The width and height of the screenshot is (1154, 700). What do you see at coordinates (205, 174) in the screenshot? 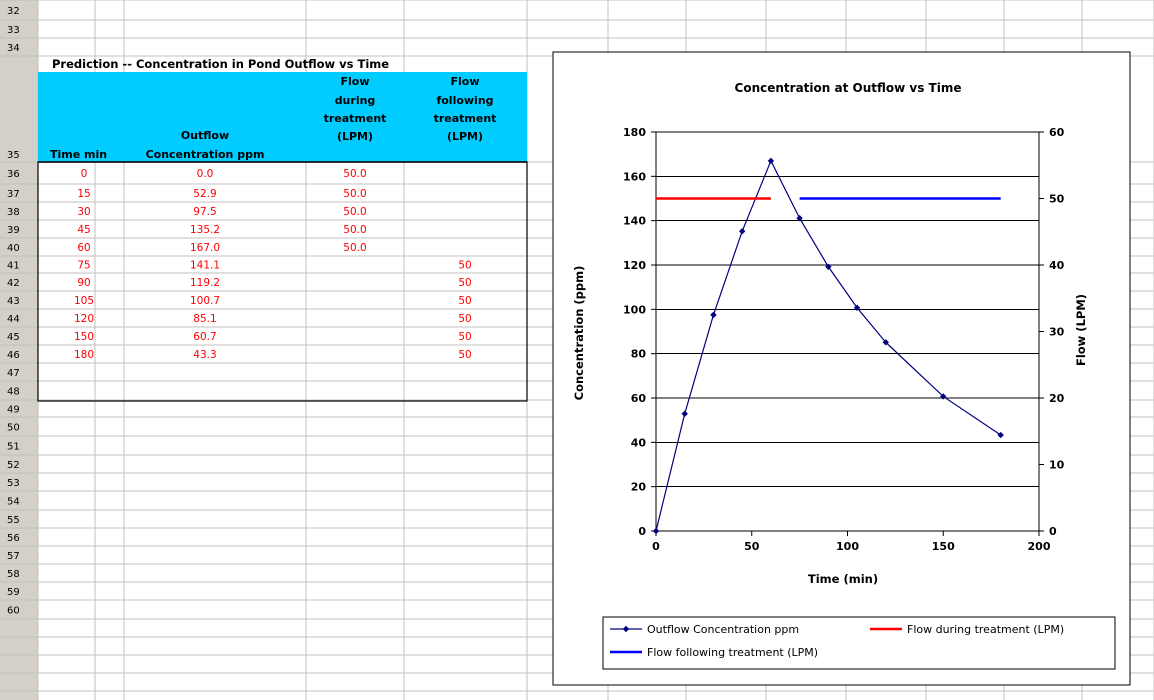
I see `cell-conc: 0.0` at bounding box center [205, 174].